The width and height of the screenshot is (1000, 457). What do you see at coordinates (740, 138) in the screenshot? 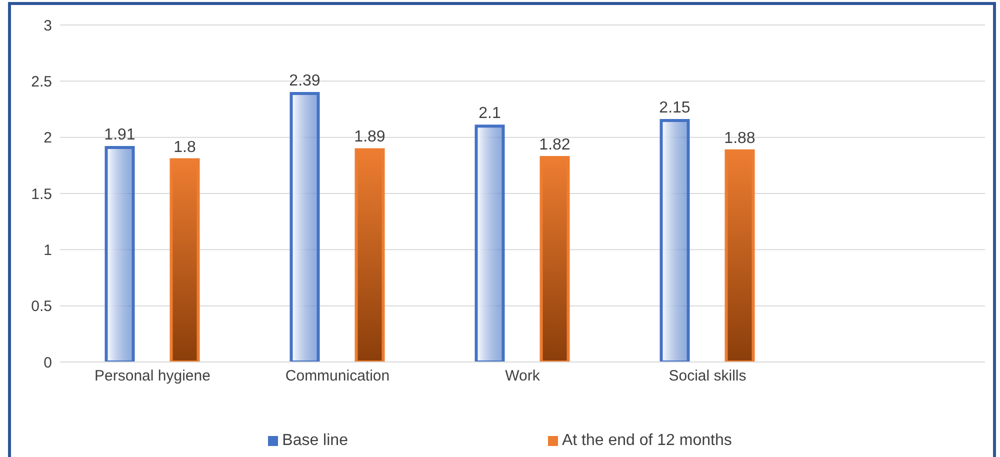
I see `data-label: 1.88` at bounding box center [740, 138].